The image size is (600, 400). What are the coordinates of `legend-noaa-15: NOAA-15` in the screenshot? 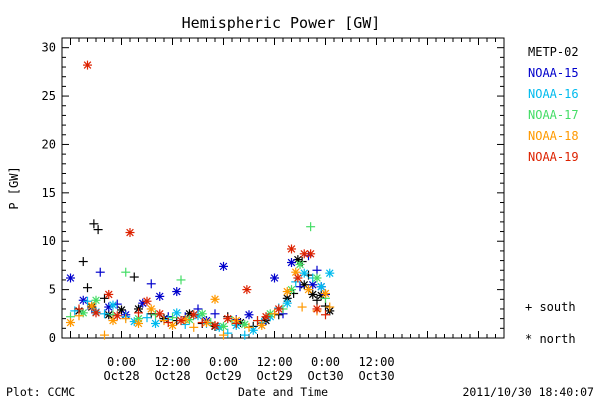 It's located at (553, 73).